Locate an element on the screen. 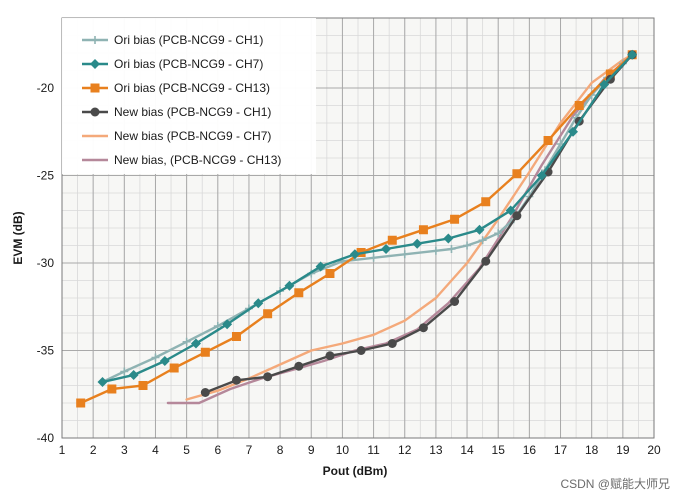 This screenshot has width=687, height=500. x-tick-label: 2 is located at coordinates (93, 450).